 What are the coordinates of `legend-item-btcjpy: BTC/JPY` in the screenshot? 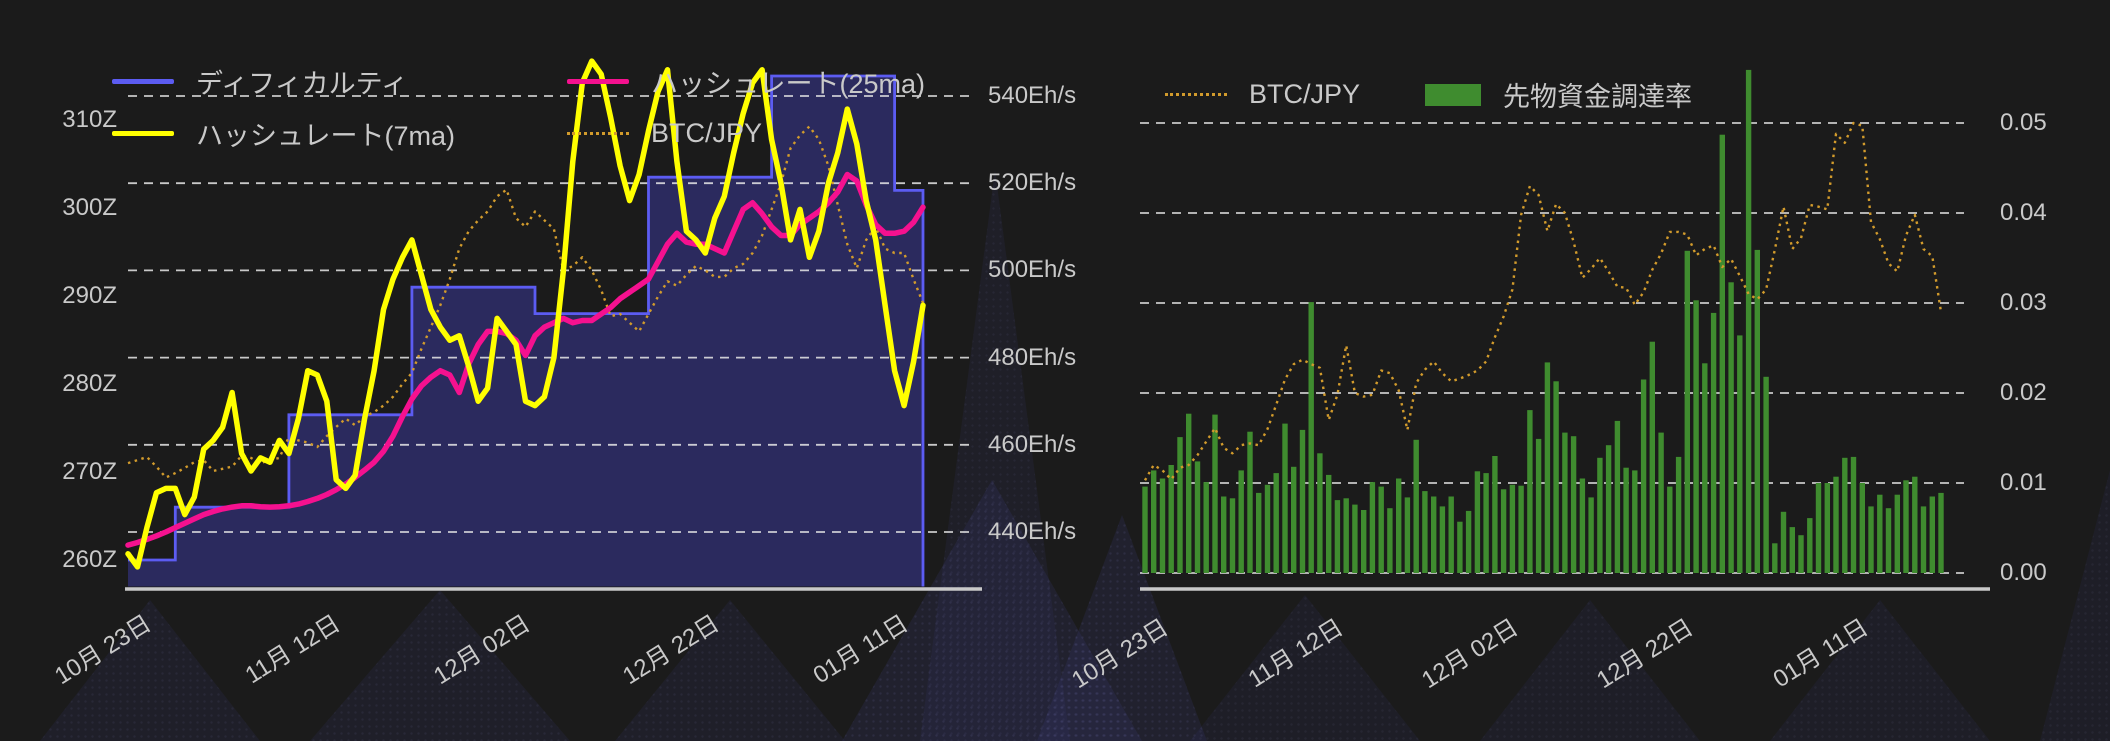 It's located at (664, 133).